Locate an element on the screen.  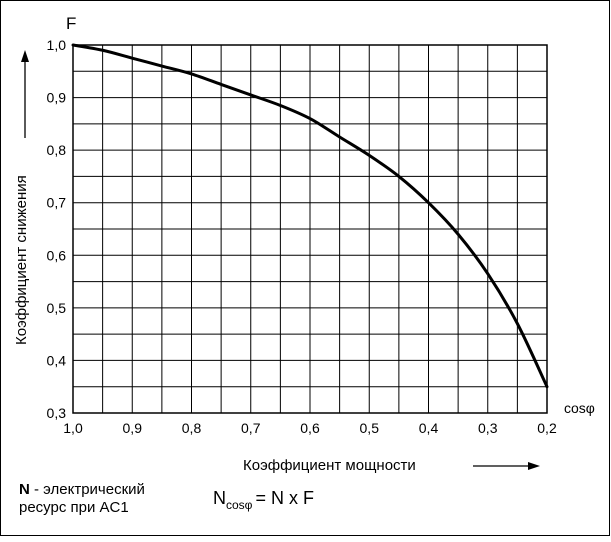
y-tick-label: 0,9 is located at coordinates (57, 98).